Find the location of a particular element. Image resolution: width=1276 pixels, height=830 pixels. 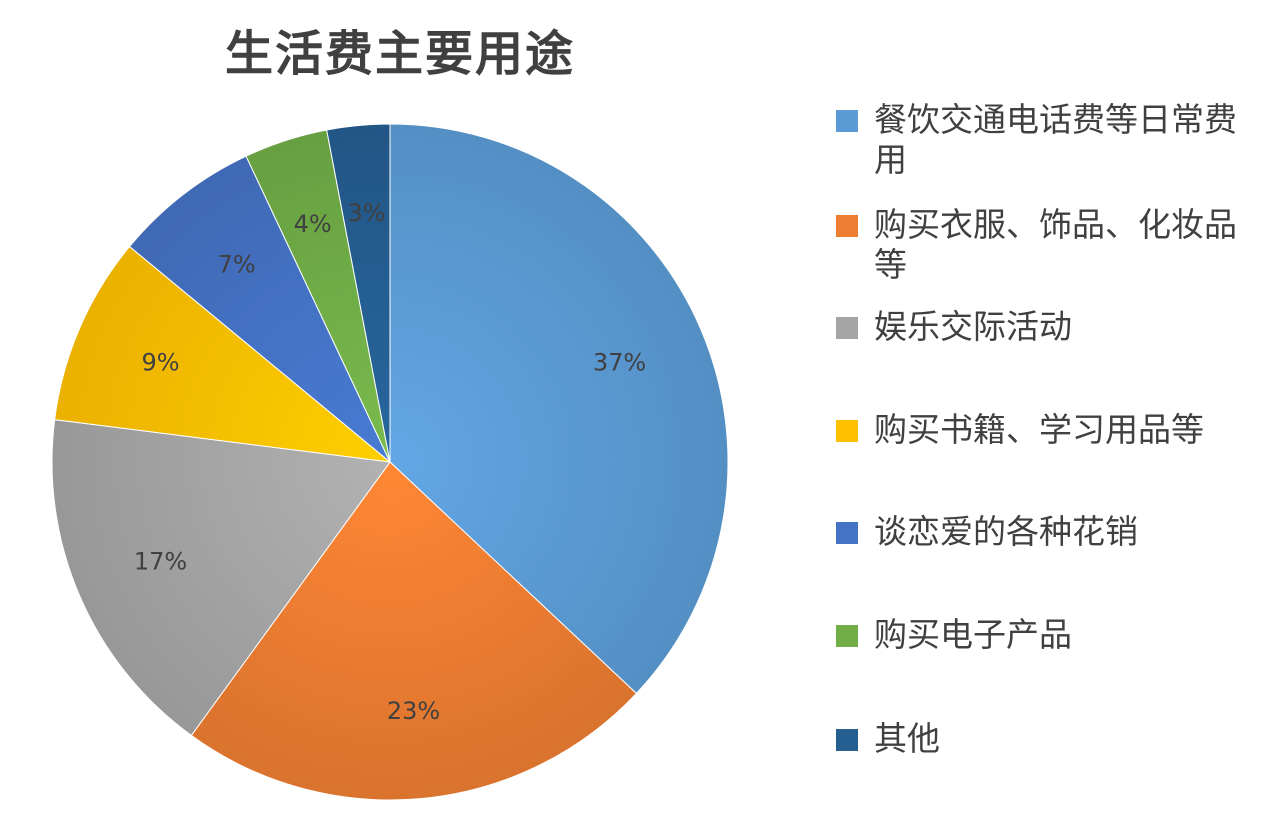

slice-data-label: 37% is located at coordinates (619, 363).